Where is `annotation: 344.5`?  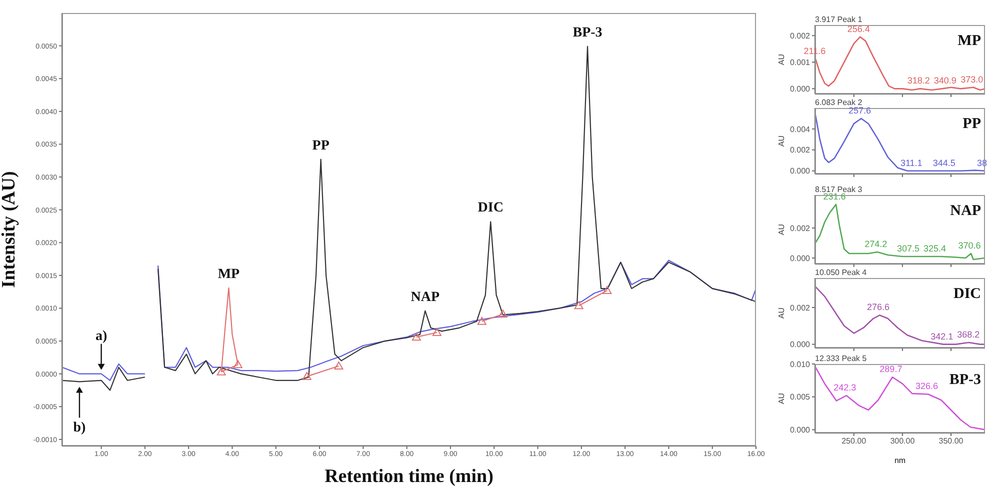
annotation: 344.5 is located at coordinates (944, 163).